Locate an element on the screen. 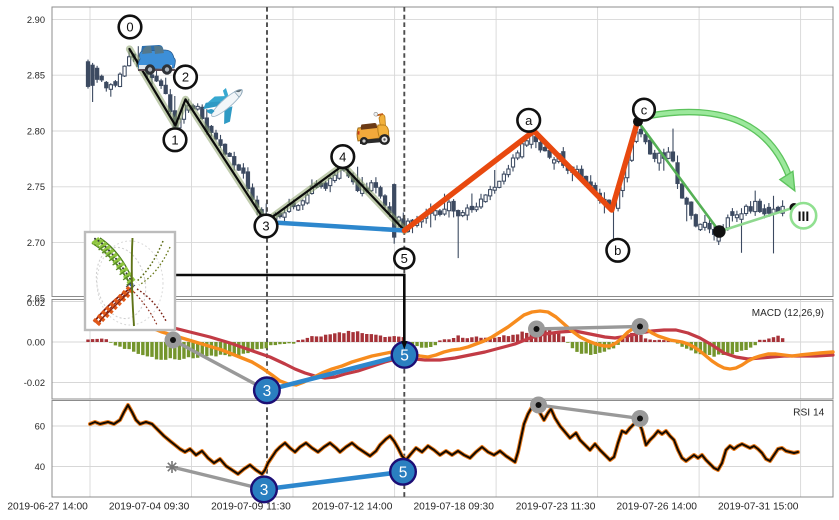 This screenshot has height=520, width=839. svg-text: 0 is located at coordinates (129, 27).